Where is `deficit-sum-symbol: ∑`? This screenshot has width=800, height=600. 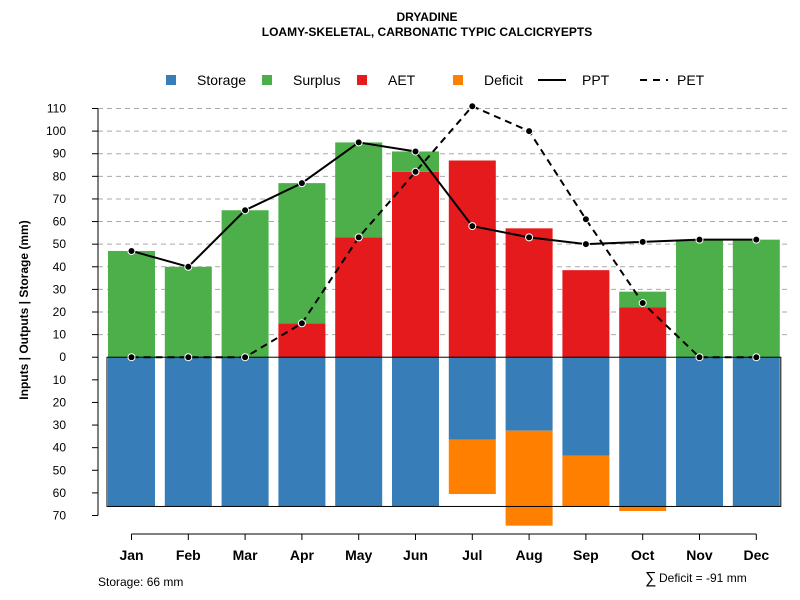 deficit-sum-symbol: ∑ is located at coordinates (650, 578).